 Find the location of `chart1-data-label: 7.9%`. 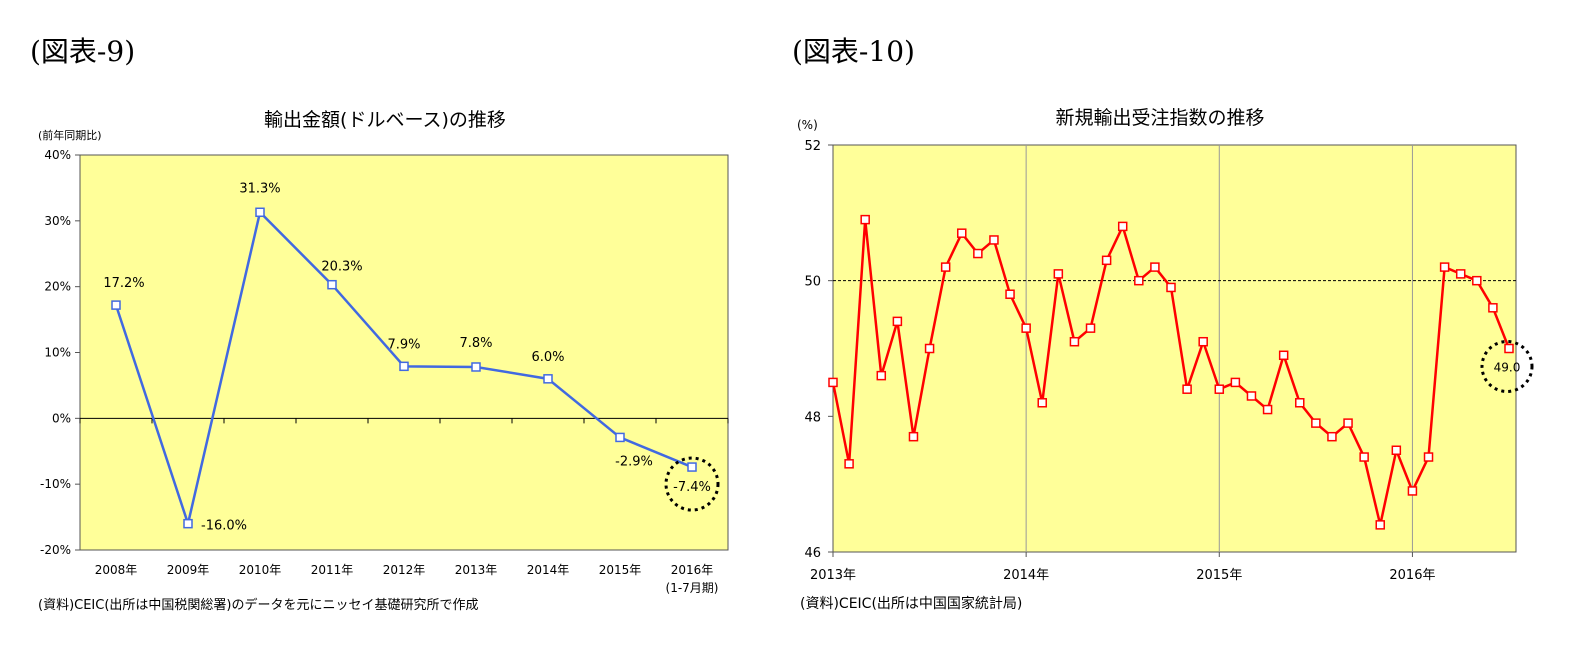

chart1-data-label: 7.9% is located at coordinates (403, 344).